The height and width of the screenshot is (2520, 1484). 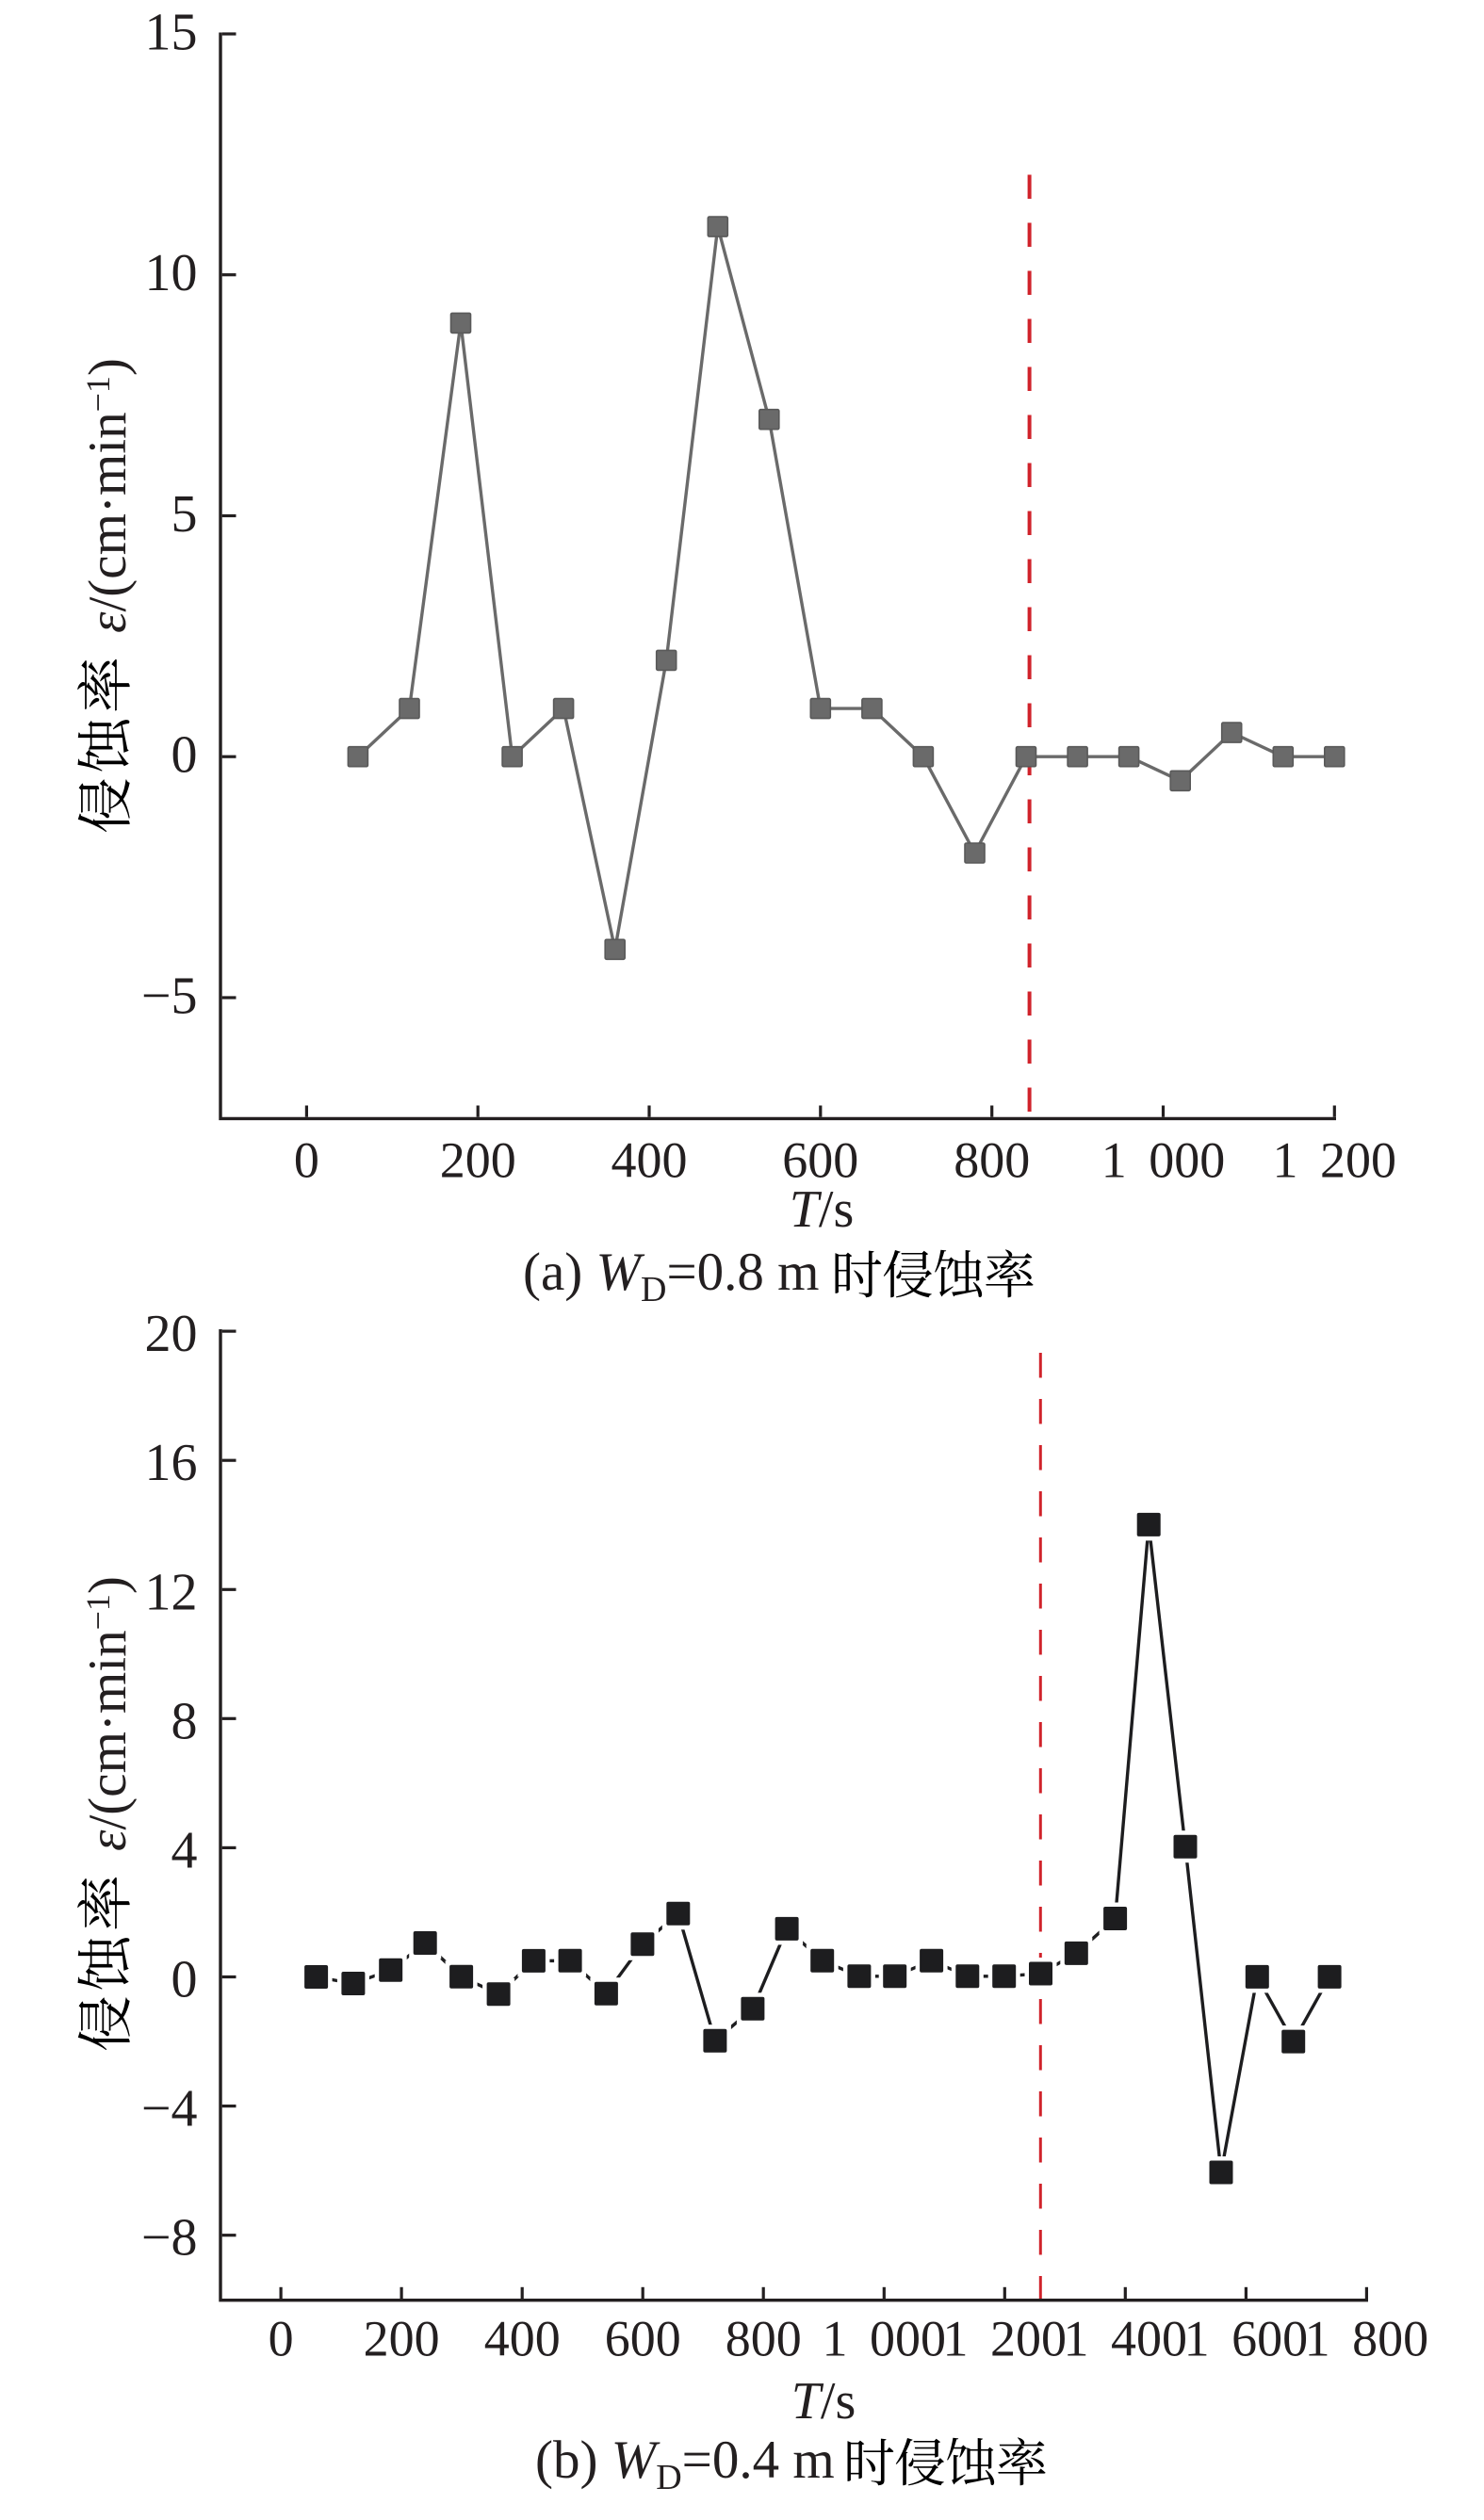 What do you see at coordinates (1126, 2339) in the screenshot?
I see `svg-text: 1 400` at bounding box center [1126, 2339].